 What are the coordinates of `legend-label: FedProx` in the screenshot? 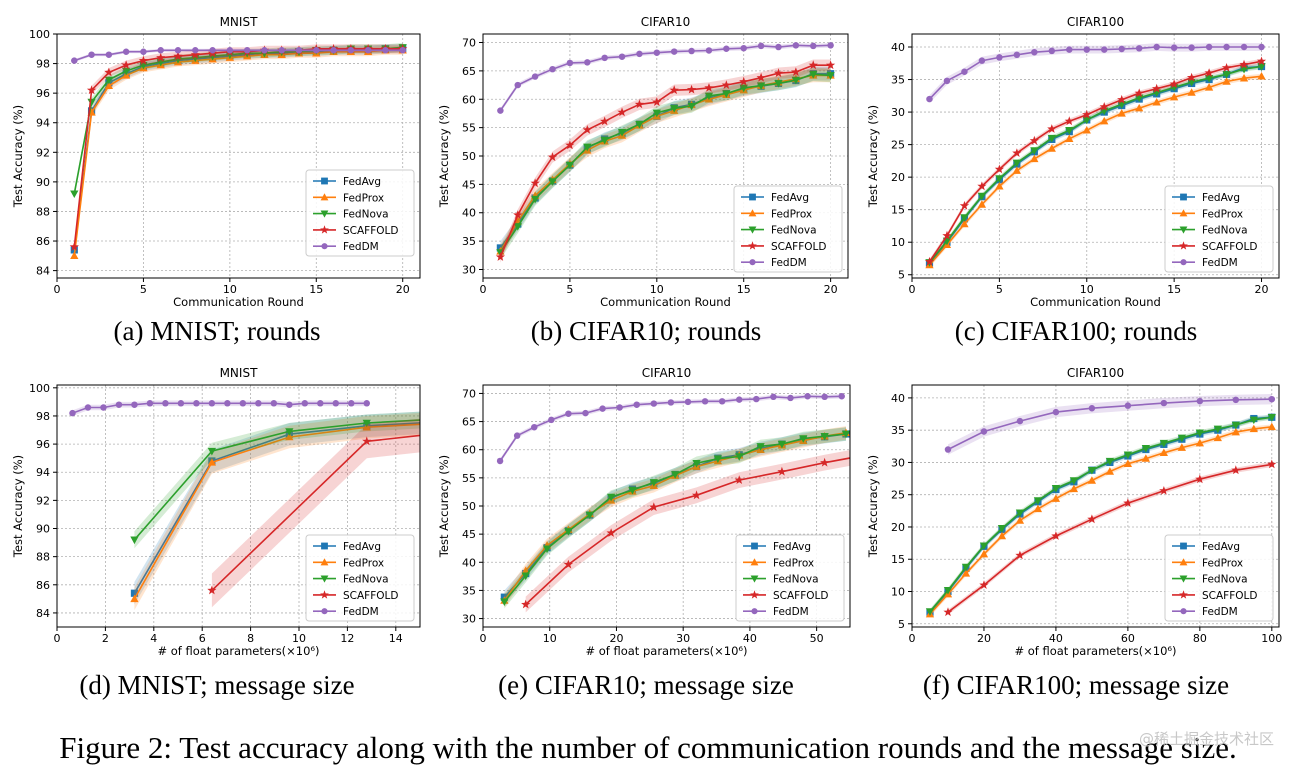 It's located at (793, 563).